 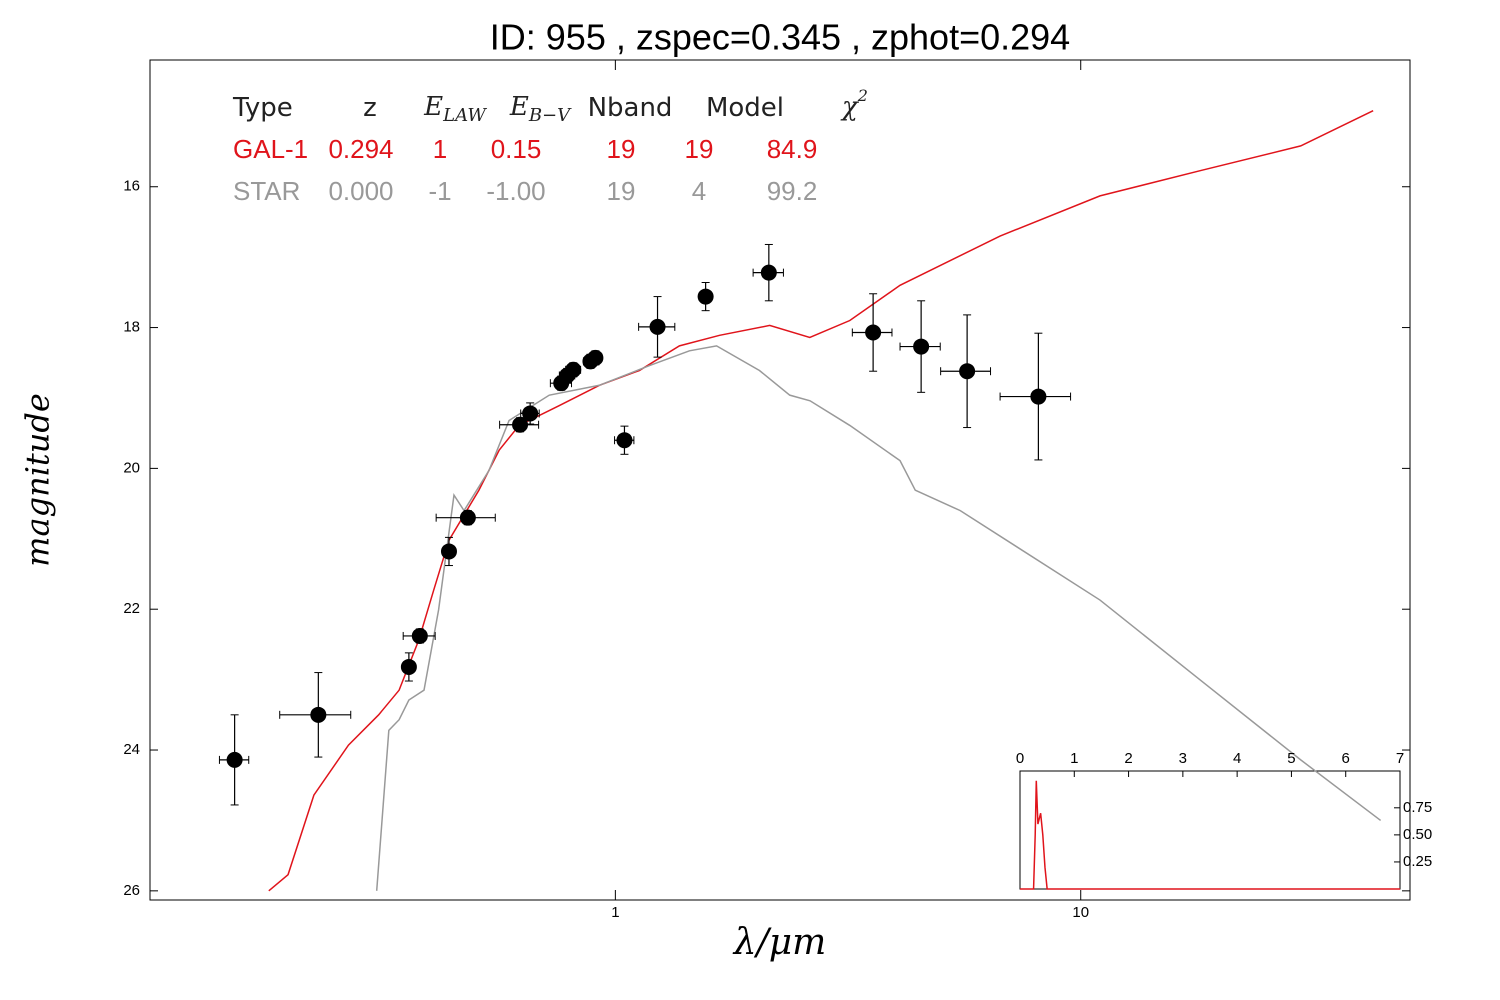 I want to click on table-header-text: χ, so click(x=850, y=107).